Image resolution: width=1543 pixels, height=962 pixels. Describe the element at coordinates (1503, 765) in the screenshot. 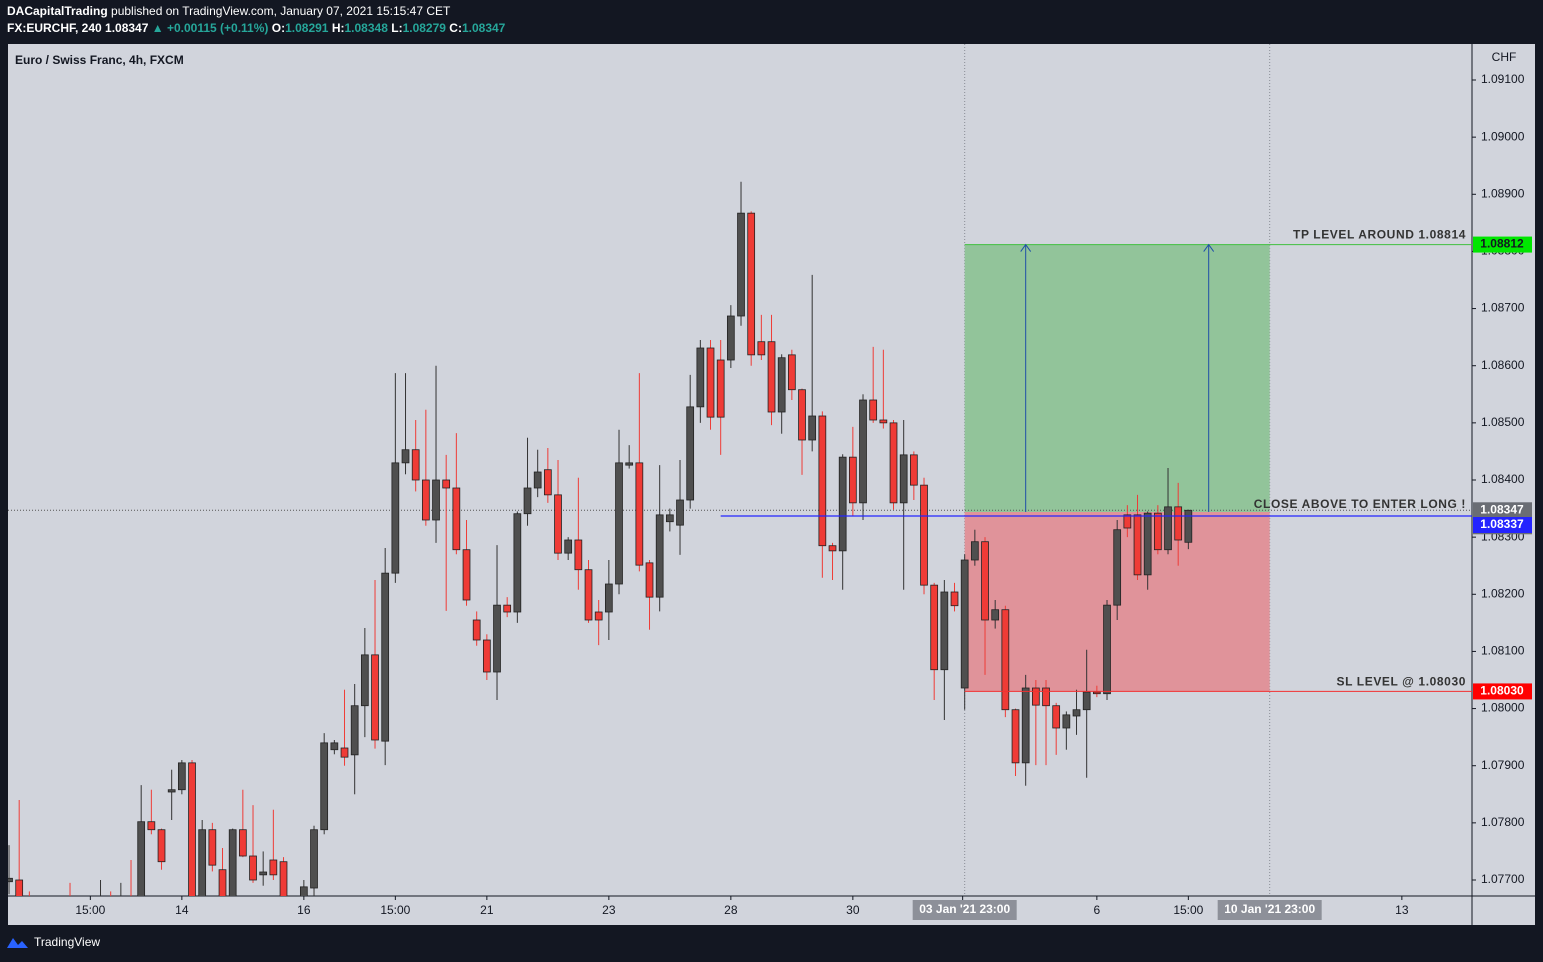

I see `y-tick-label: 1.07900` at that location.